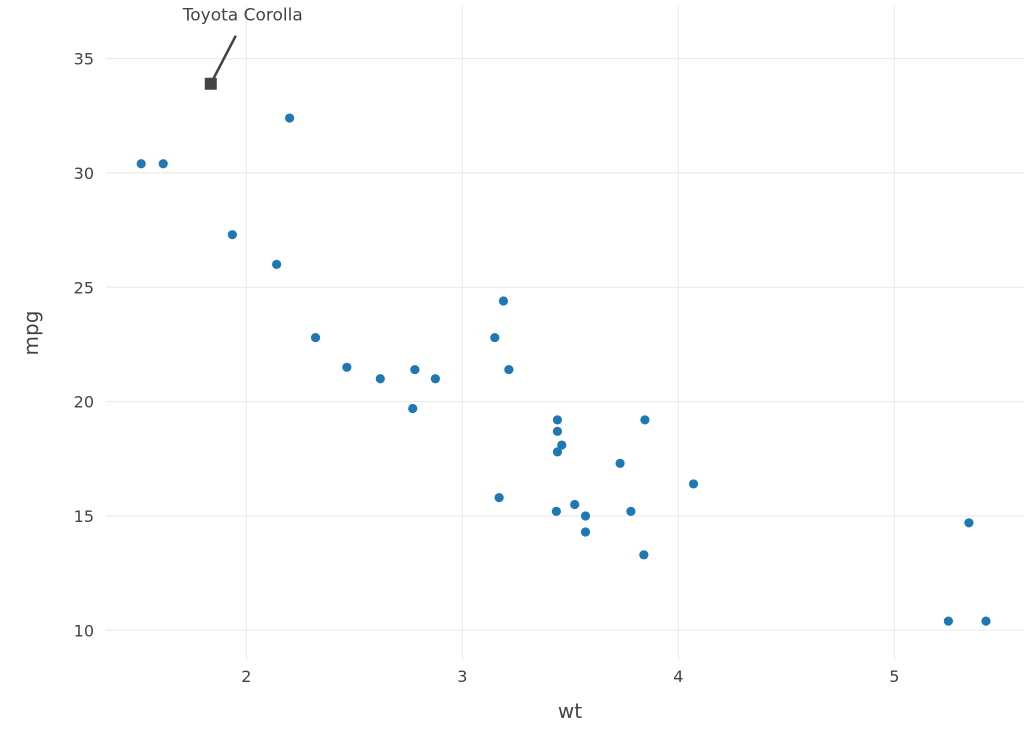  I want to click on y-axis-ticks: 10 15 20 25 30 35, so click(84, 345).